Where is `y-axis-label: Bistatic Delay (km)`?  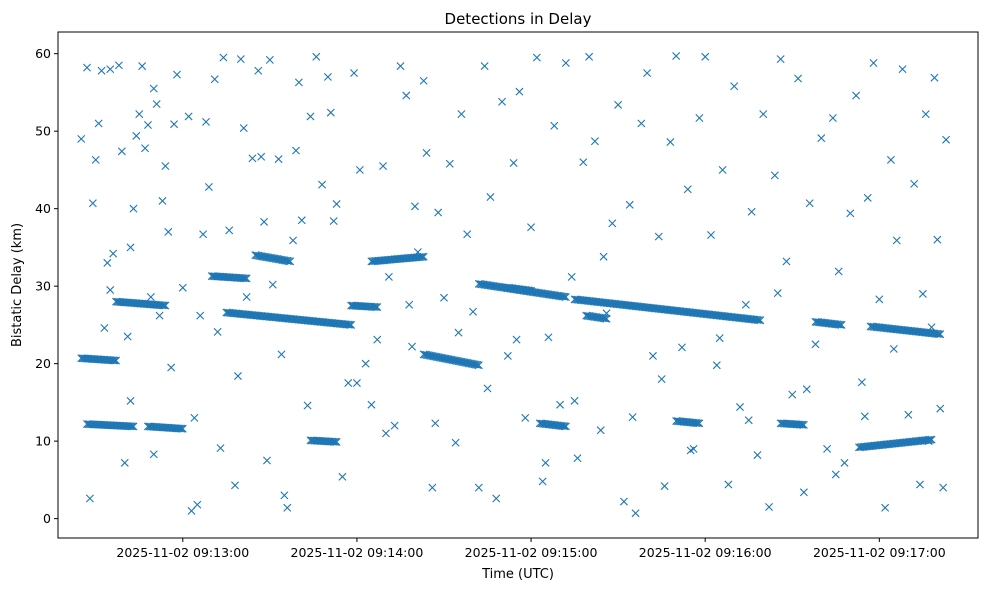 y-axis-label: Bistatic Delay (km) is located at coordinates (17, 285).